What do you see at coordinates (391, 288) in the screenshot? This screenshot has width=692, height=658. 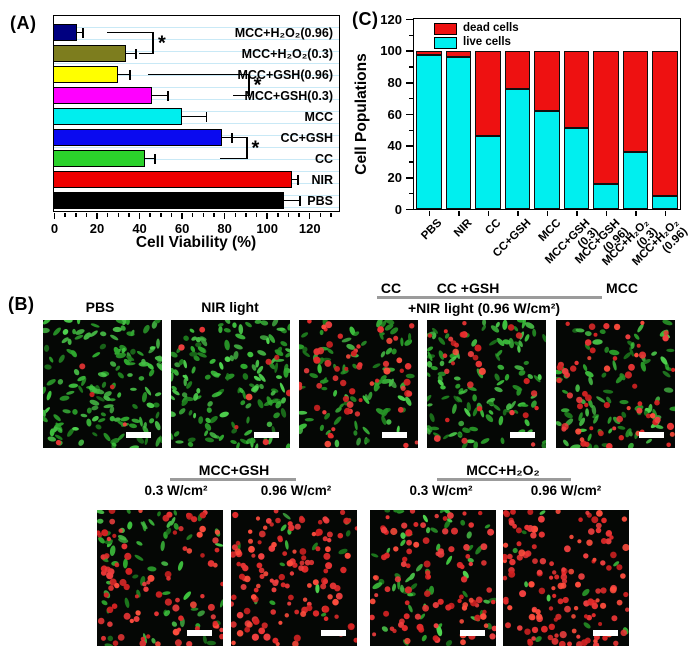 I see `header-cc: CC` at bounding box center [391, 288].